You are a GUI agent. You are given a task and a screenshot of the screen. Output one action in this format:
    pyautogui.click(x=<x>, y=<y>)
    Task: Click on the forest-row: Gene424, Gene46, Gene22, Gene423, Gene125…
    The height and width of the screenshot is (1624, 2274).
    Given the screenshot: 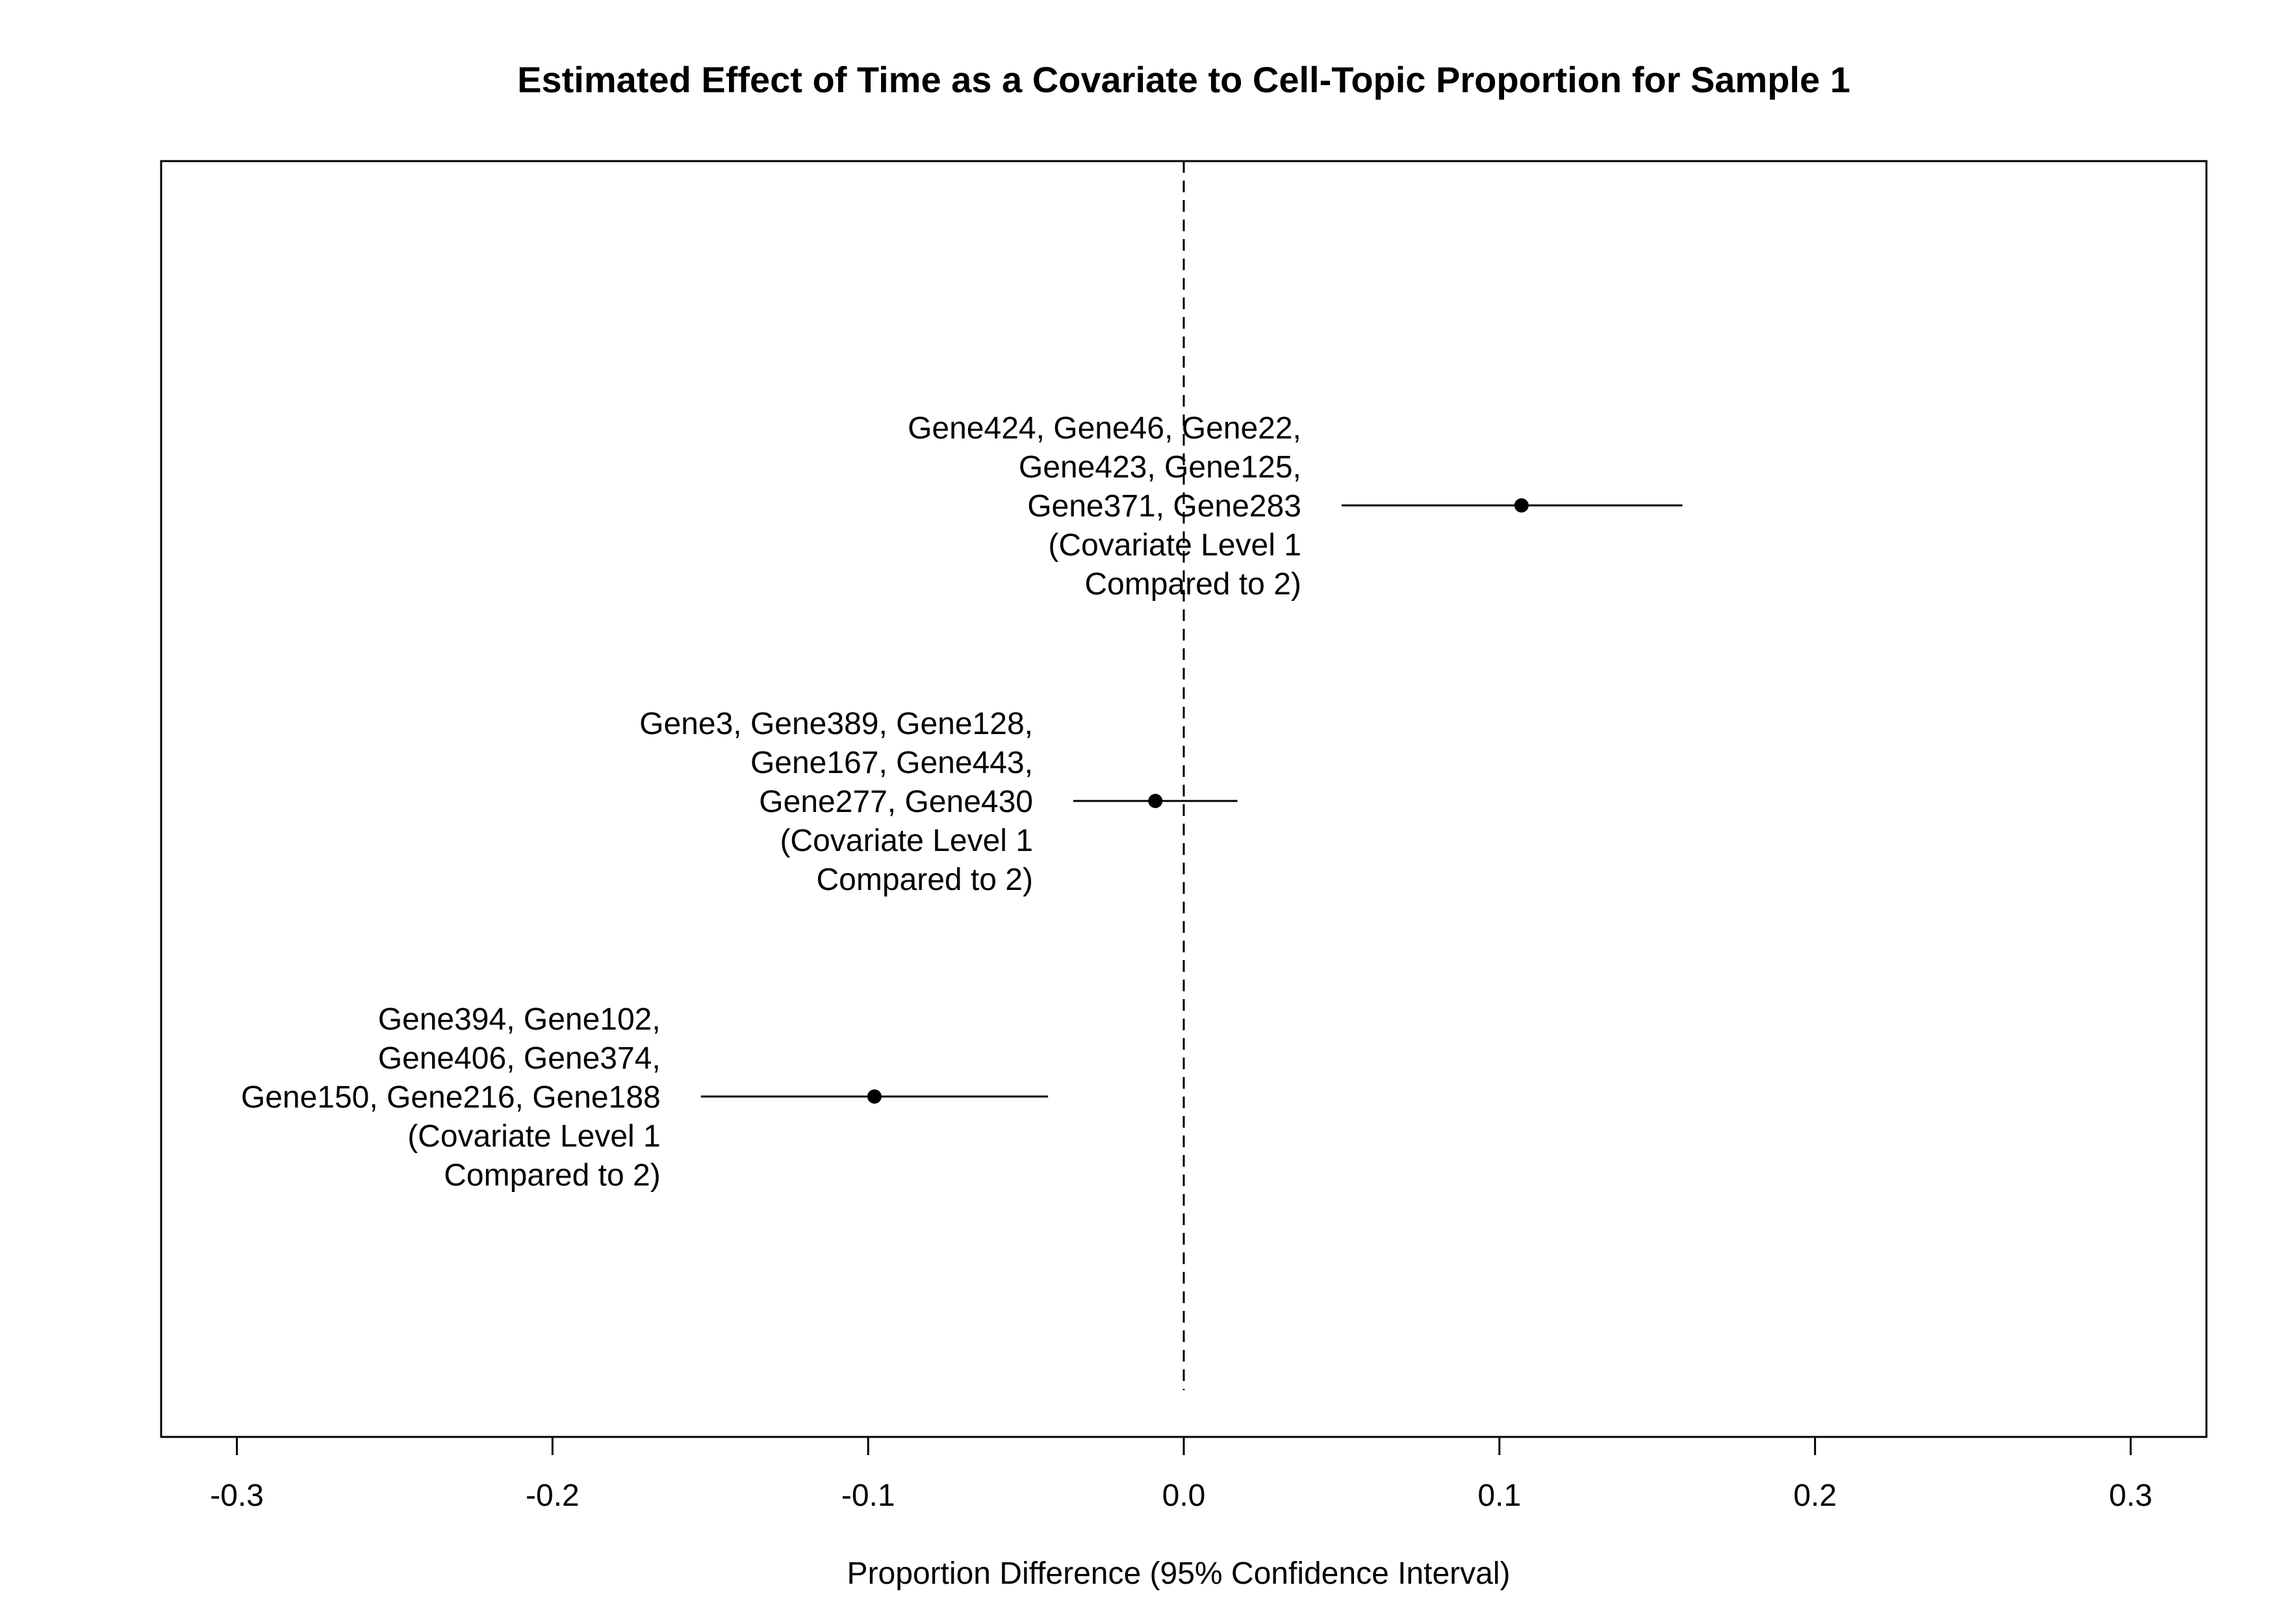 What is the action you would take?
    pyautogui.click(x=1295, y=506)
    